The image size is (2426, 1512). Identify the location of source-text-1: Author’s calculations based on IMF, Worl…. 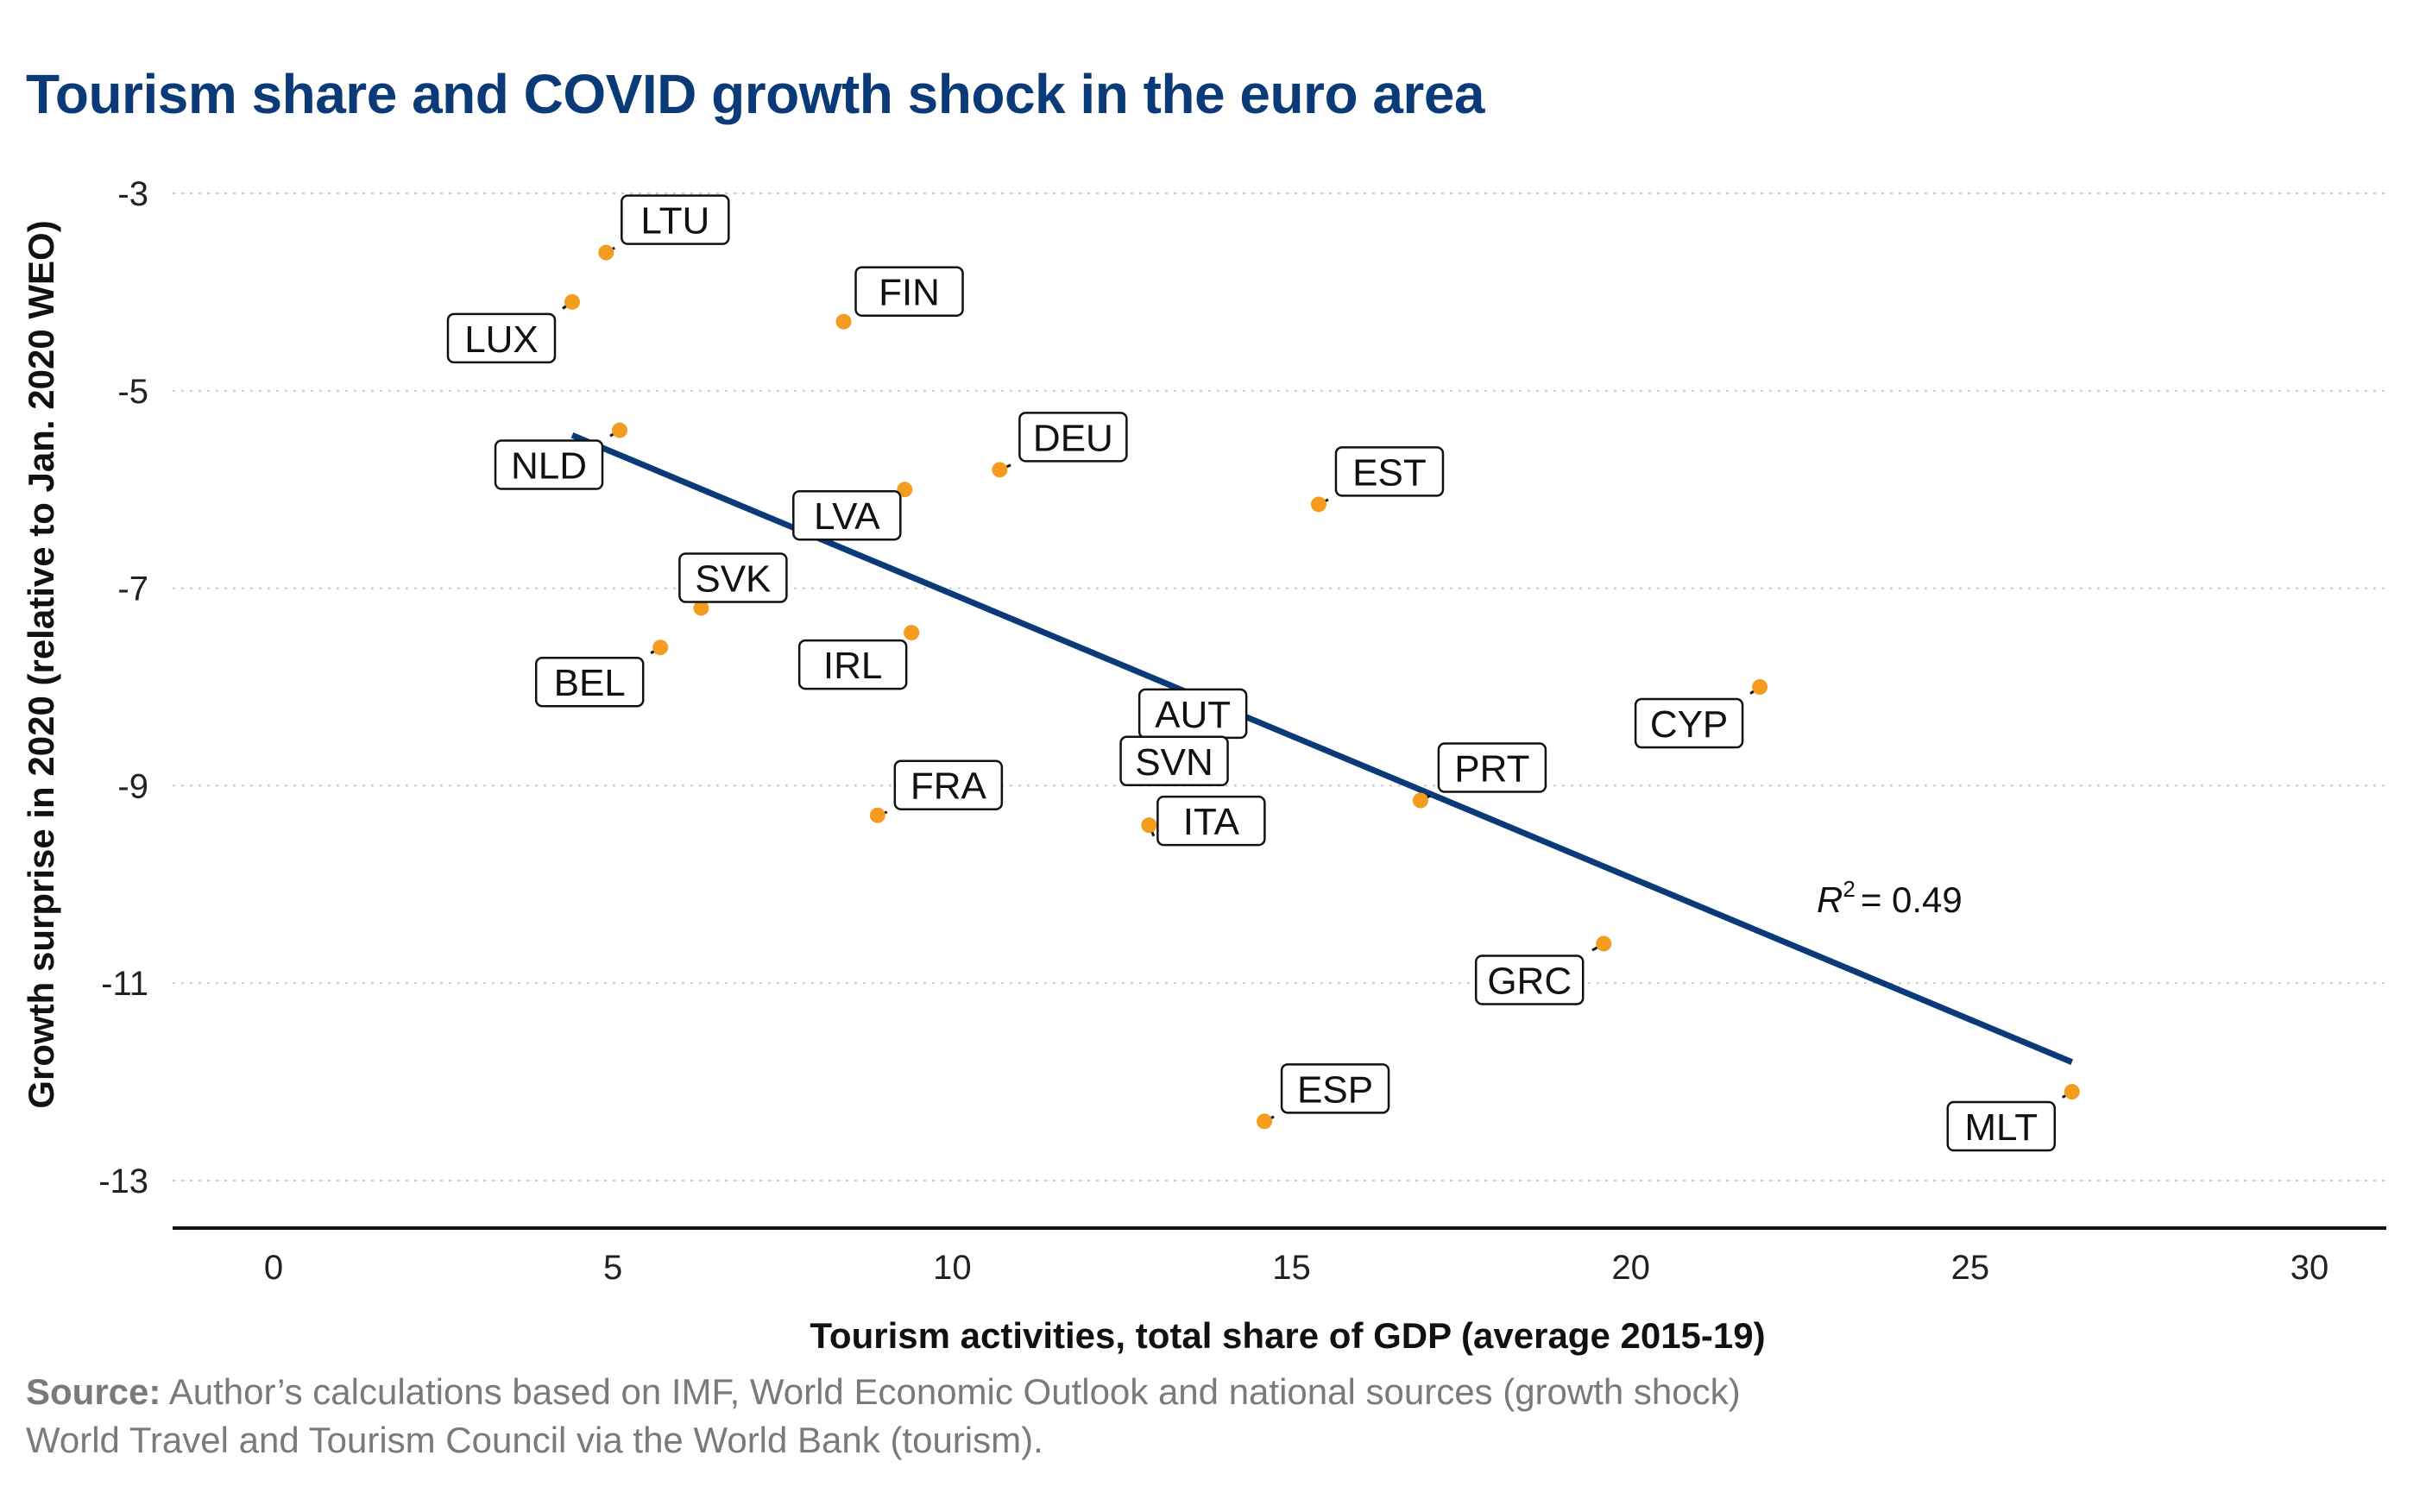
(951, 1391).